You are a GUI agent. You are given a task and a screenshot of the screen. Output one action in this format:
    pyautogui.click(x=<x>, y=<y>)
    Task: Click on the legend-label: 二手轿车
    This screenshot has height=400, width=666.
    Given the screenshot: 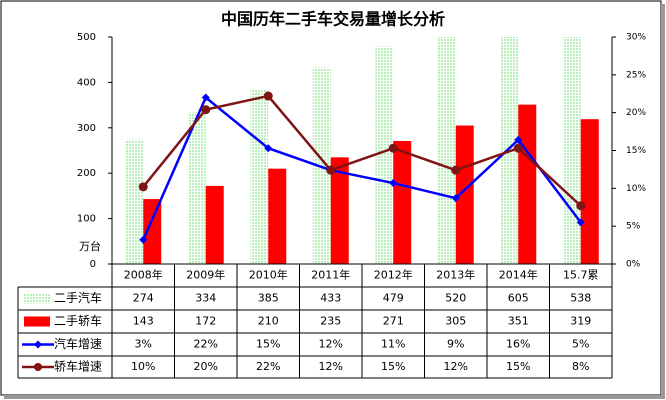 What is the action you would take?
    pyautogui.click(x=78, y=320)
    